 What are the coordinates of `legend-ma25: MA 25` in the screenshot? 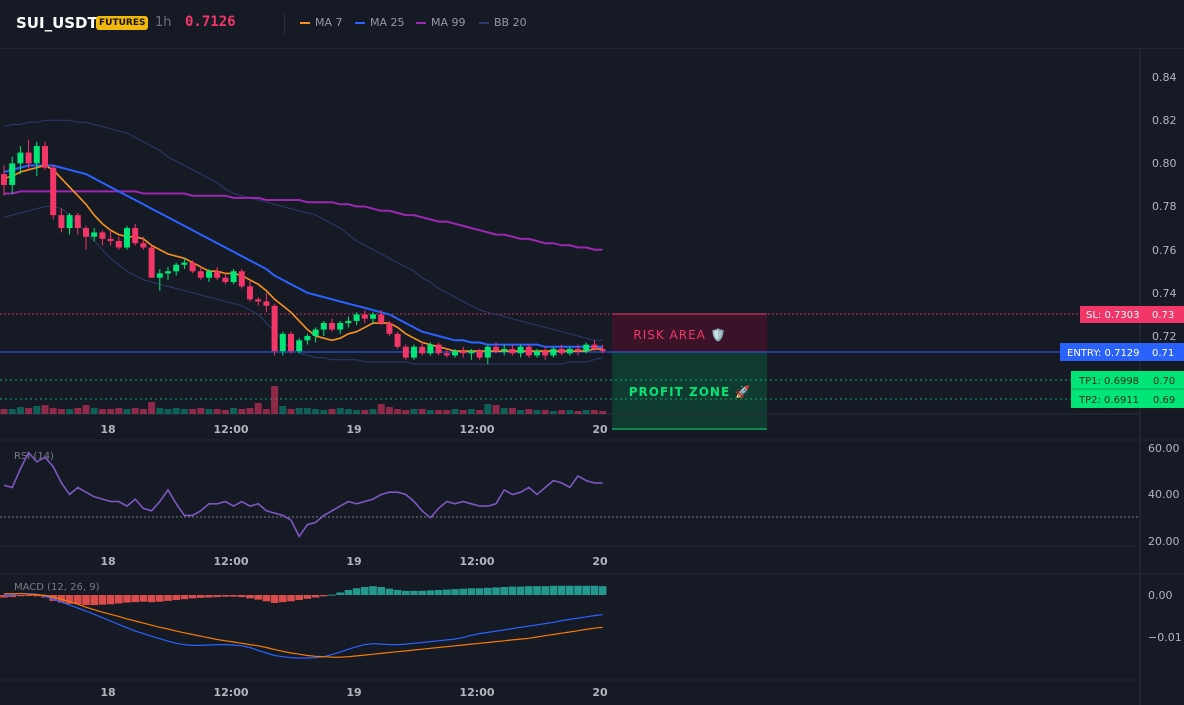 It's located at (380, 22).